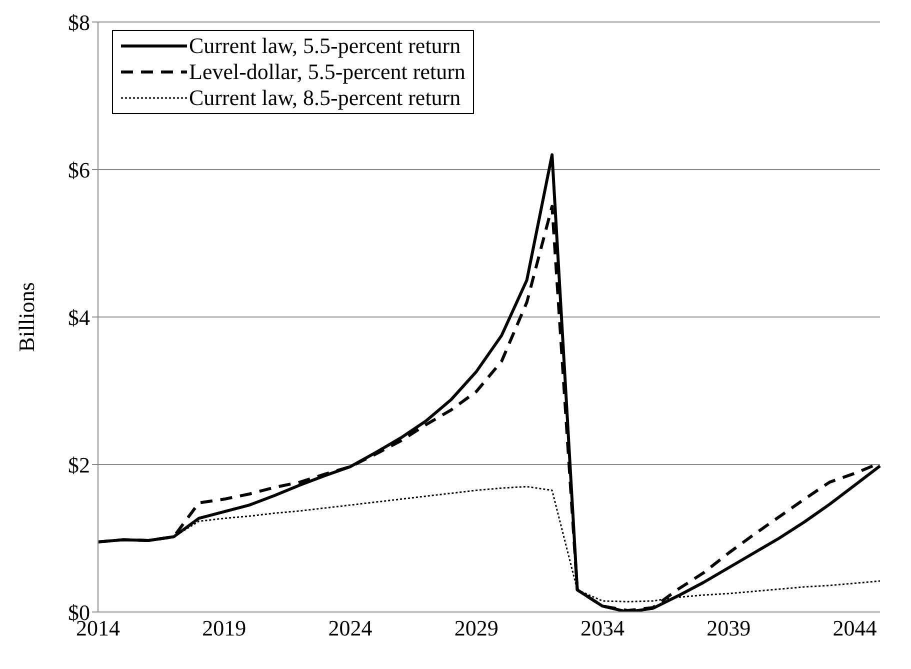 This screenshot has width=911, height=669. Describe the element at coordinates (476, 628) in the screenshot. I see `x-tick-label: 2029` at that location.